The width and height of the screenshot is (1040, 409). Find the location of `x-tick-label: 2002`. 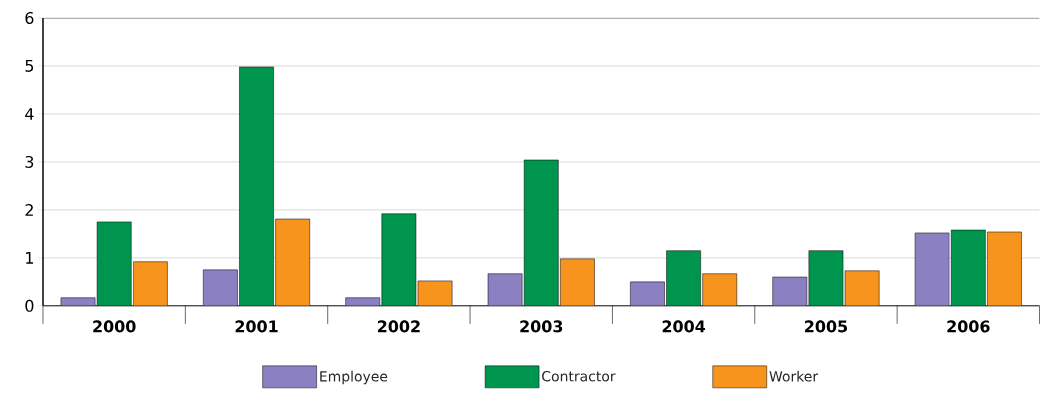

x-tick-label: 2002 is located at coordinates (398, 326).